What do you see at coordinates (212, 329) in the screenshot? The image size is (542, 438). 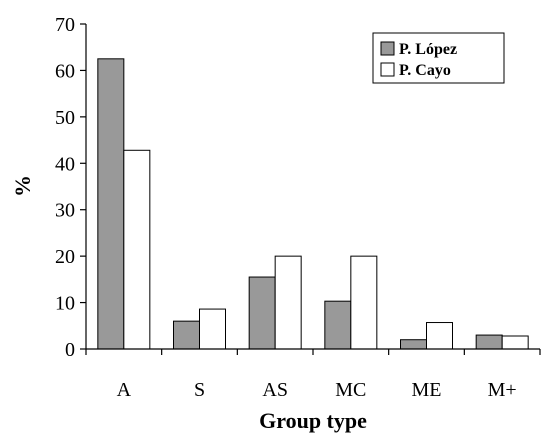 I see `bar-p-cayo-s` at bounding box center [212, 329].